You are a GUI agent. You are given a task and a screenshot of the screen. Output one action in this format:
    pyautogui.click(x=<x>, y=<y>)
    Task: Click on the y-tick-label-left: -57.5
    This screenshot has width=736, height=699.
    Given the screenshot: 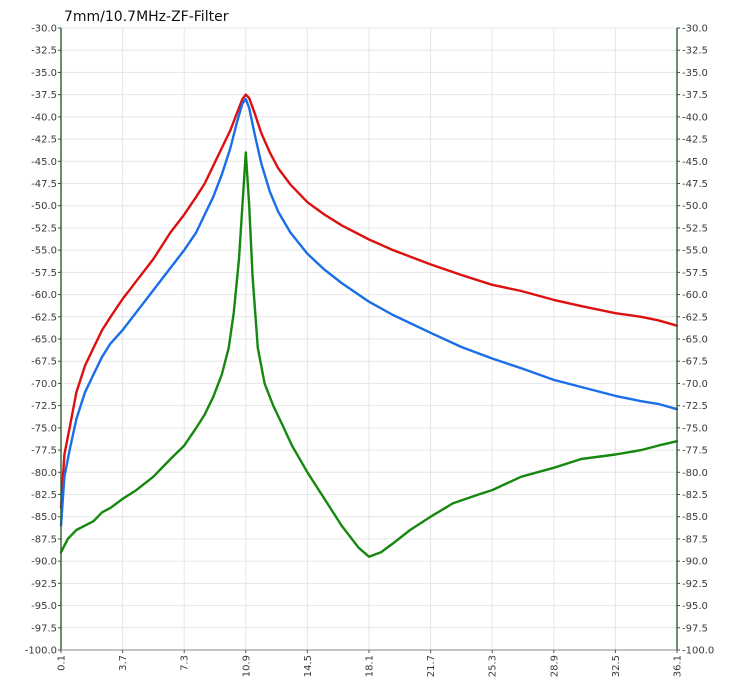 What is the action you would take?
    pyautogui.click(x=44, y=273)
    